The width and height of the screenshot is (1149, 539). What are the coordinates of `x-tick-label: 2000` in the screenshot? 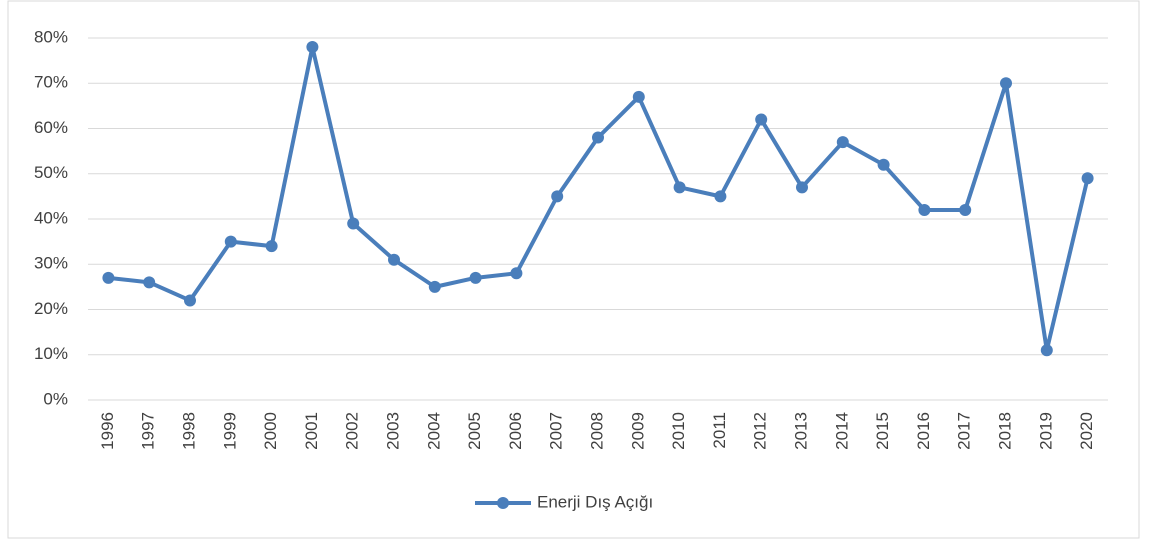 It's located at (270, 431).